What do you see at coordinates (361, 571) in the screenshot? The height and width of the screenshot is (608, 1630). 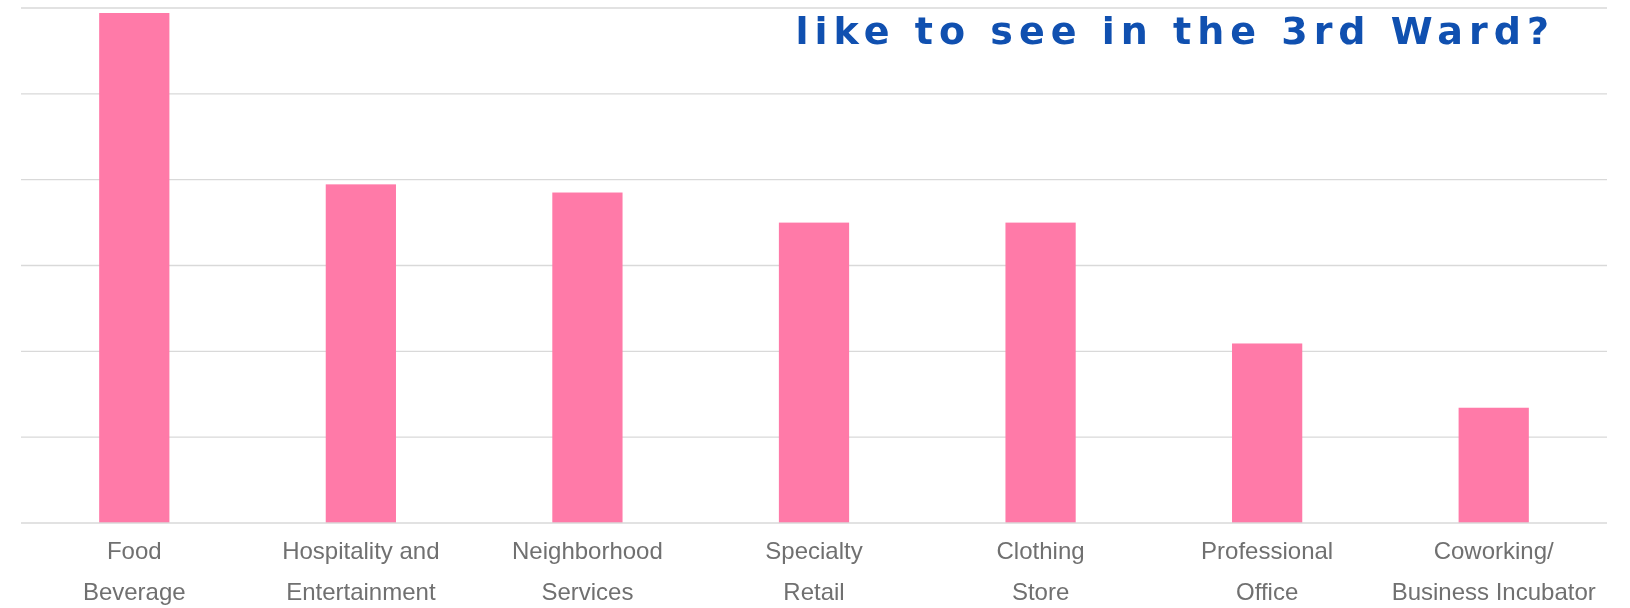 I see `x-tick-label: Hospitality and Entertainment` at bounding box center [361, 571].